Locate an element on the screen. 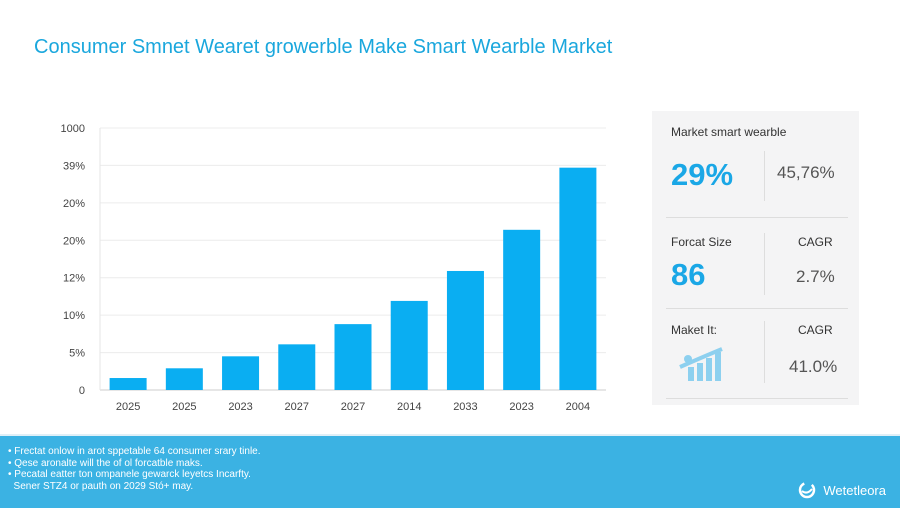  market-it-label: Maket It: is located at coordinates (694, 330).